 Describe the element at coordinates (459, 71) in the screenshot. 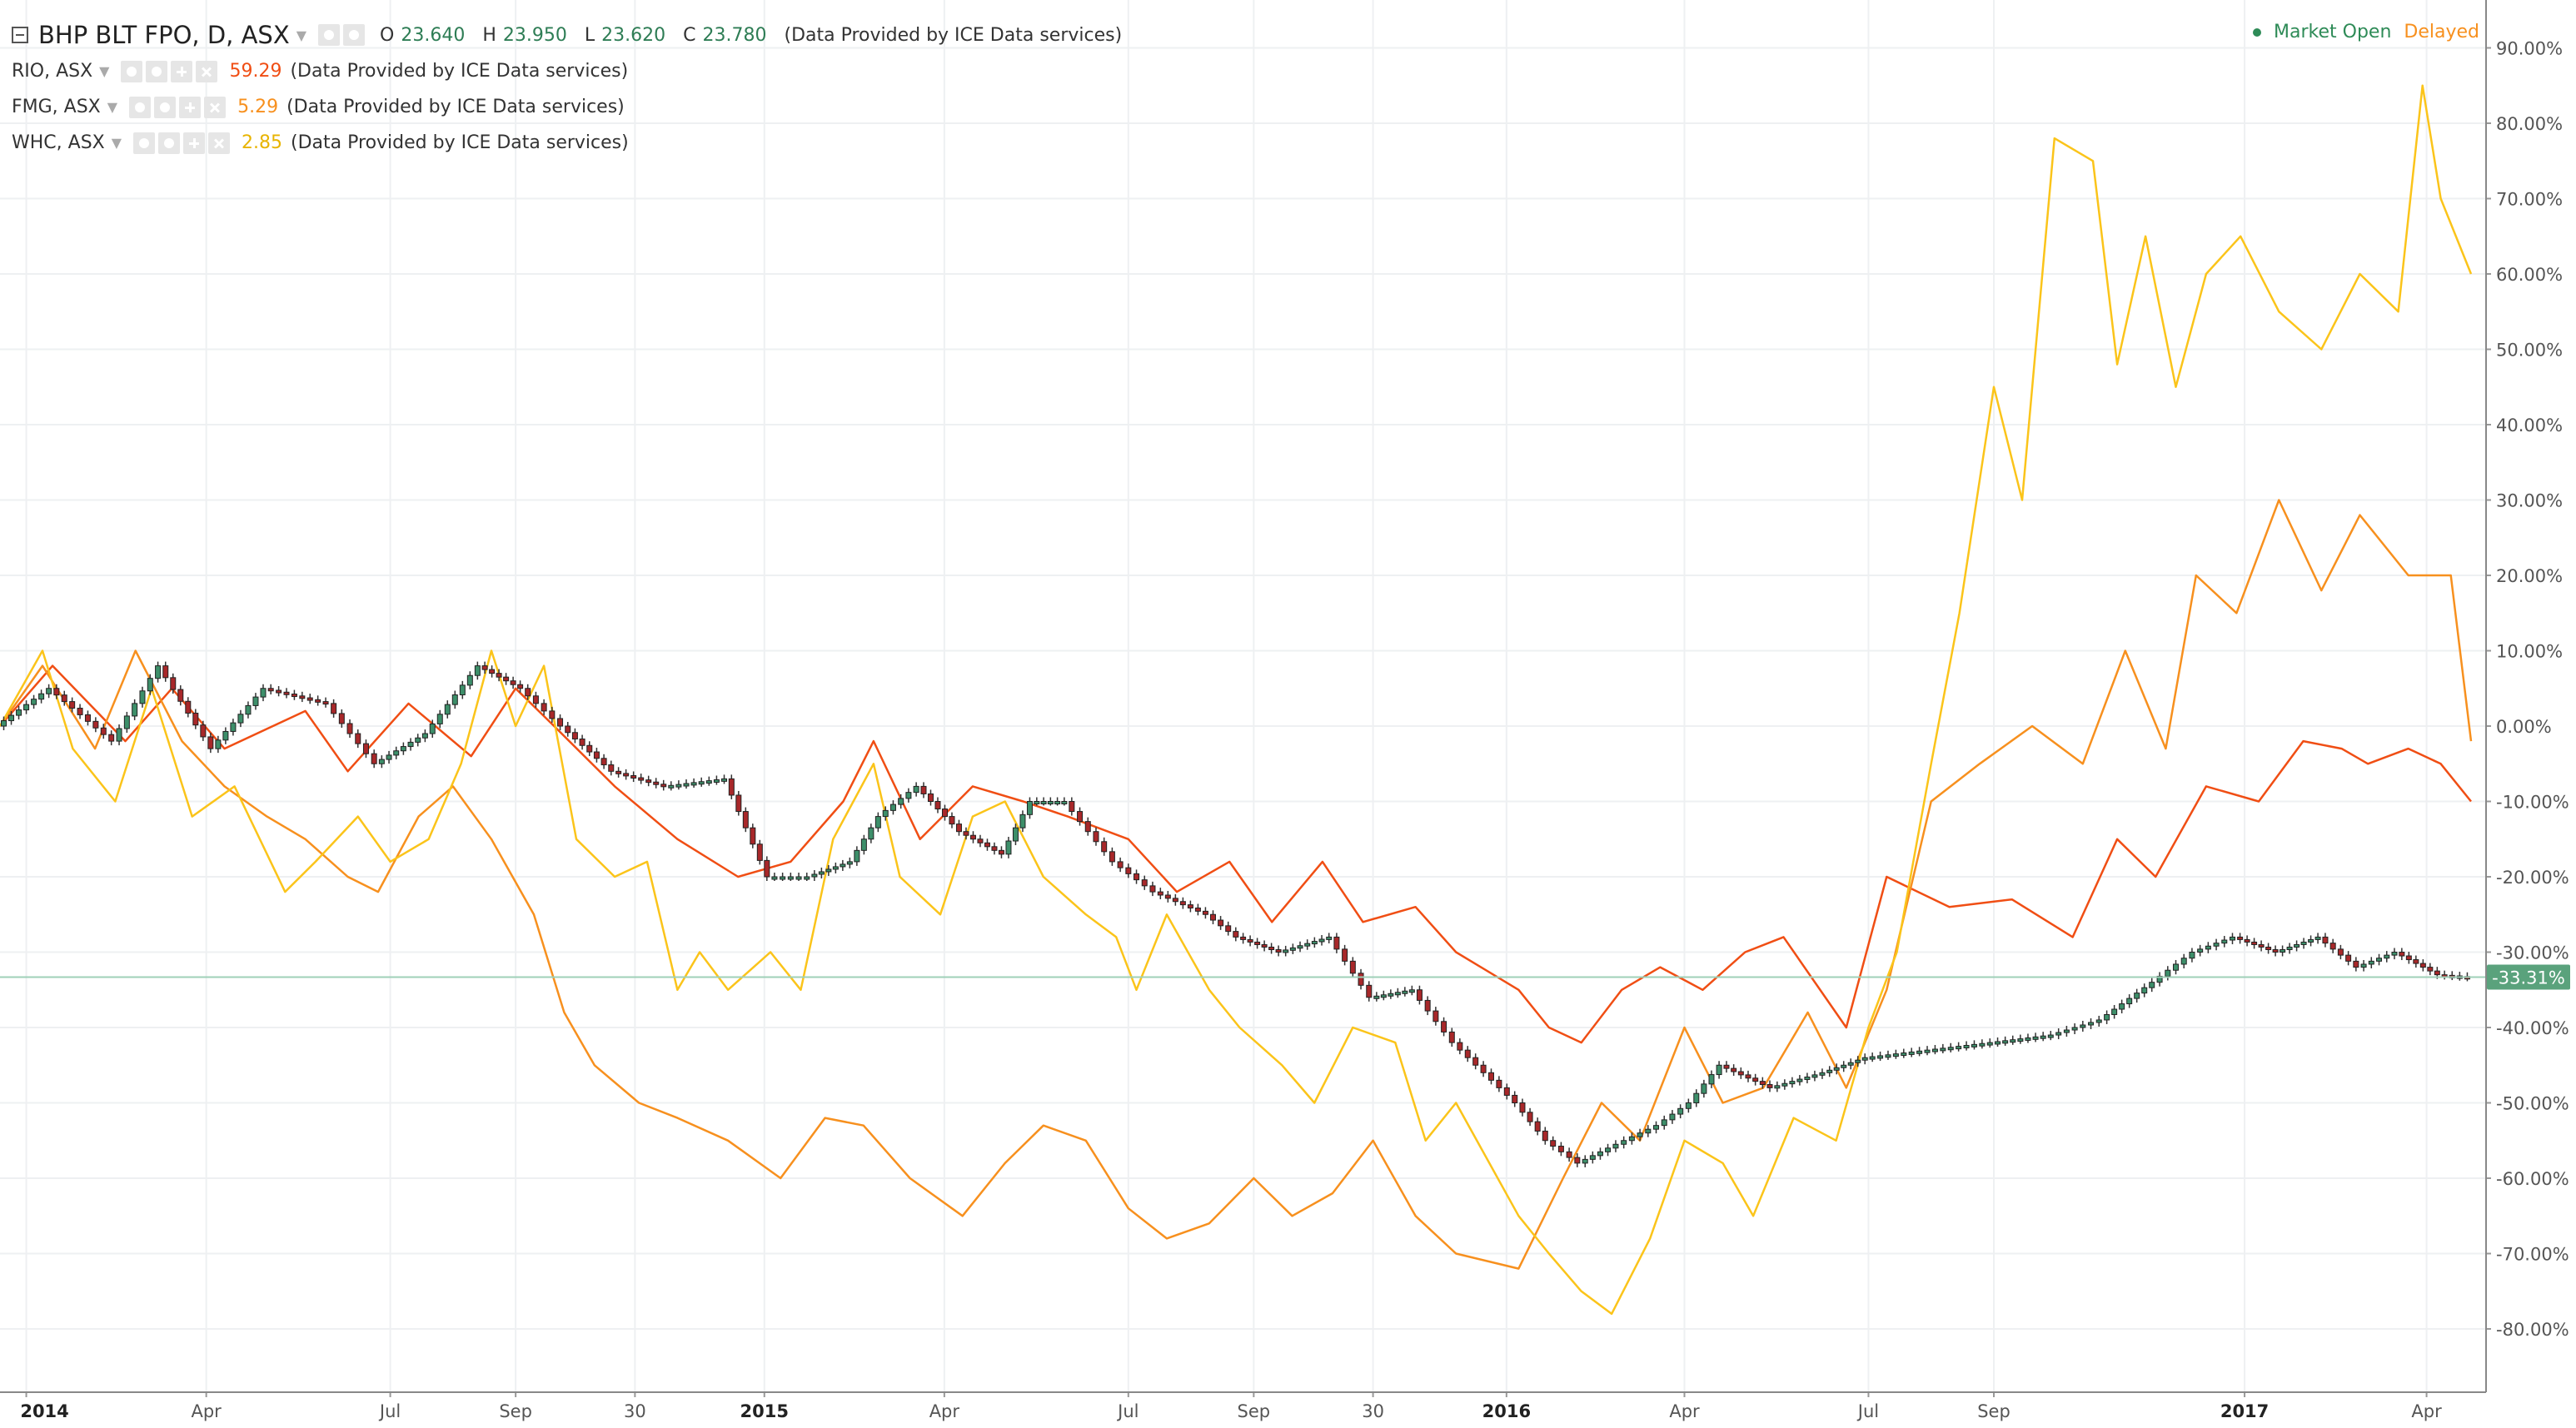

I see `overlay-provider-rio: (Data Provided by ICE Data services)` at that location.